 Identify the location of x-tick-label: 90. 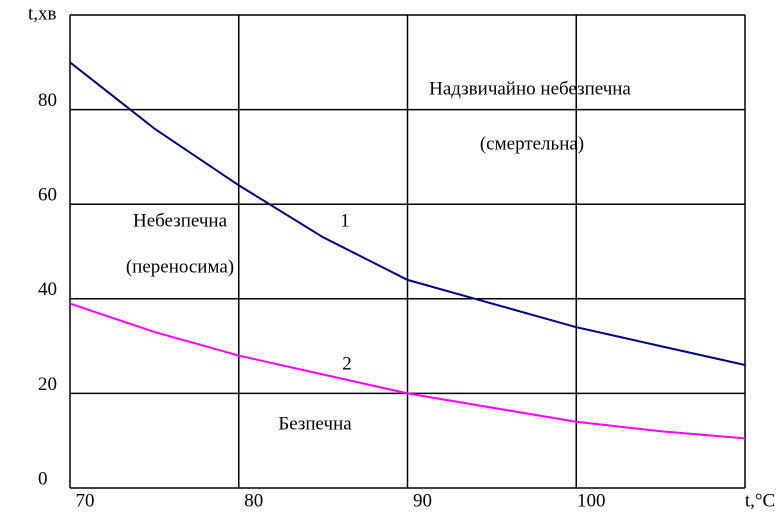
(422, 500).